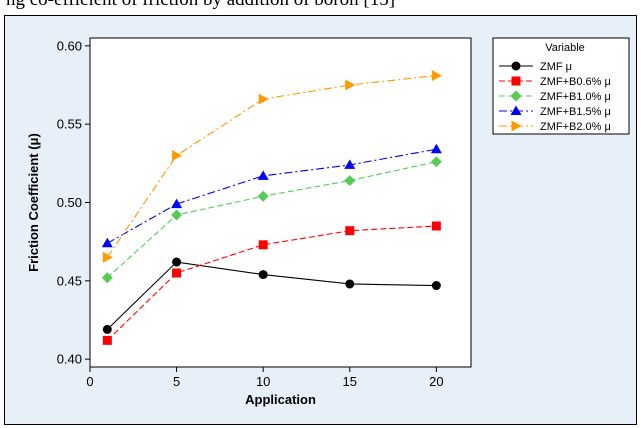 This screenshot has width=641, height=428. Describe the element at coordinates (575, 97) in the screenshot. I see `legend-label: ZMF+B1.0% μ` at that location.